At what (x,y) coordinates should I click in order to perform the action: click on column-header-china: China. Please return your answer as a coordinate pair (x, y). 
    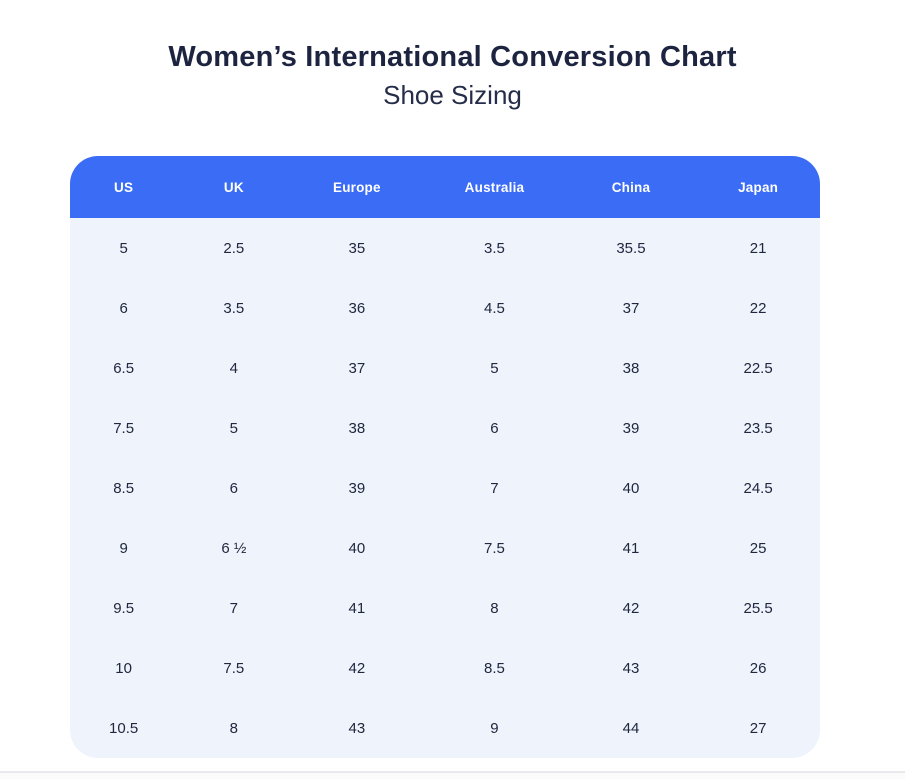
    Looking at the image, I should click on (631, 187).